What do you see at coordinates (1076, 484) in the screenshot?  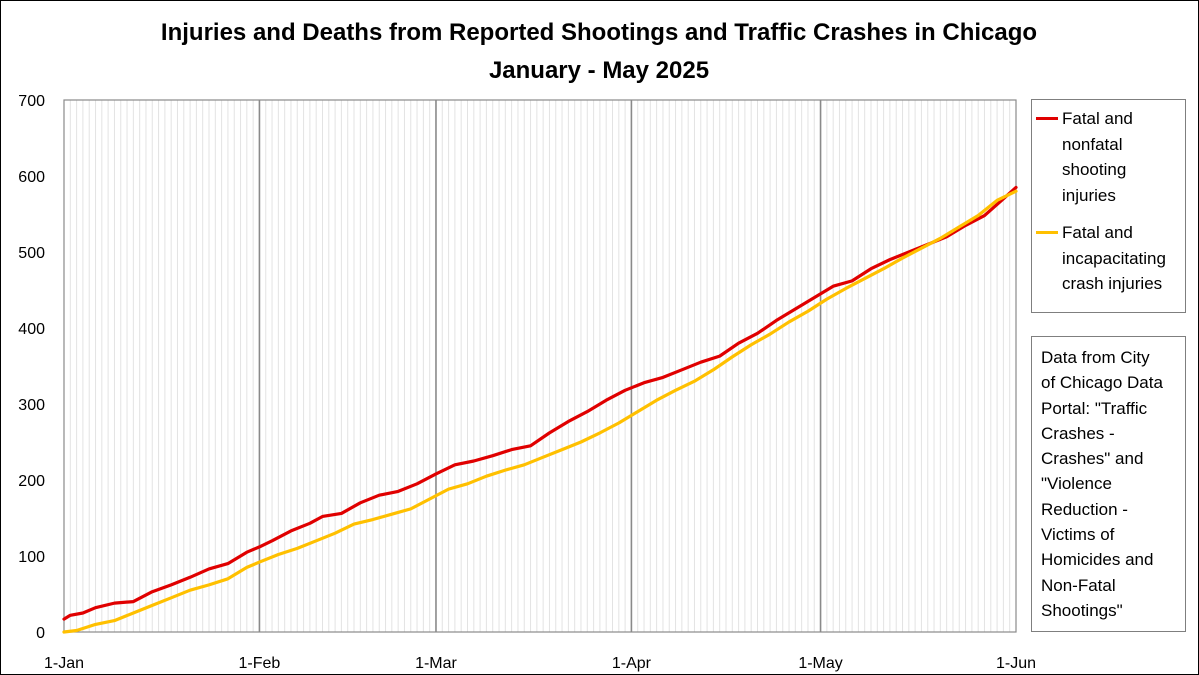 I see `source-note-line: "Violence` at bounding box center [1076, 484].